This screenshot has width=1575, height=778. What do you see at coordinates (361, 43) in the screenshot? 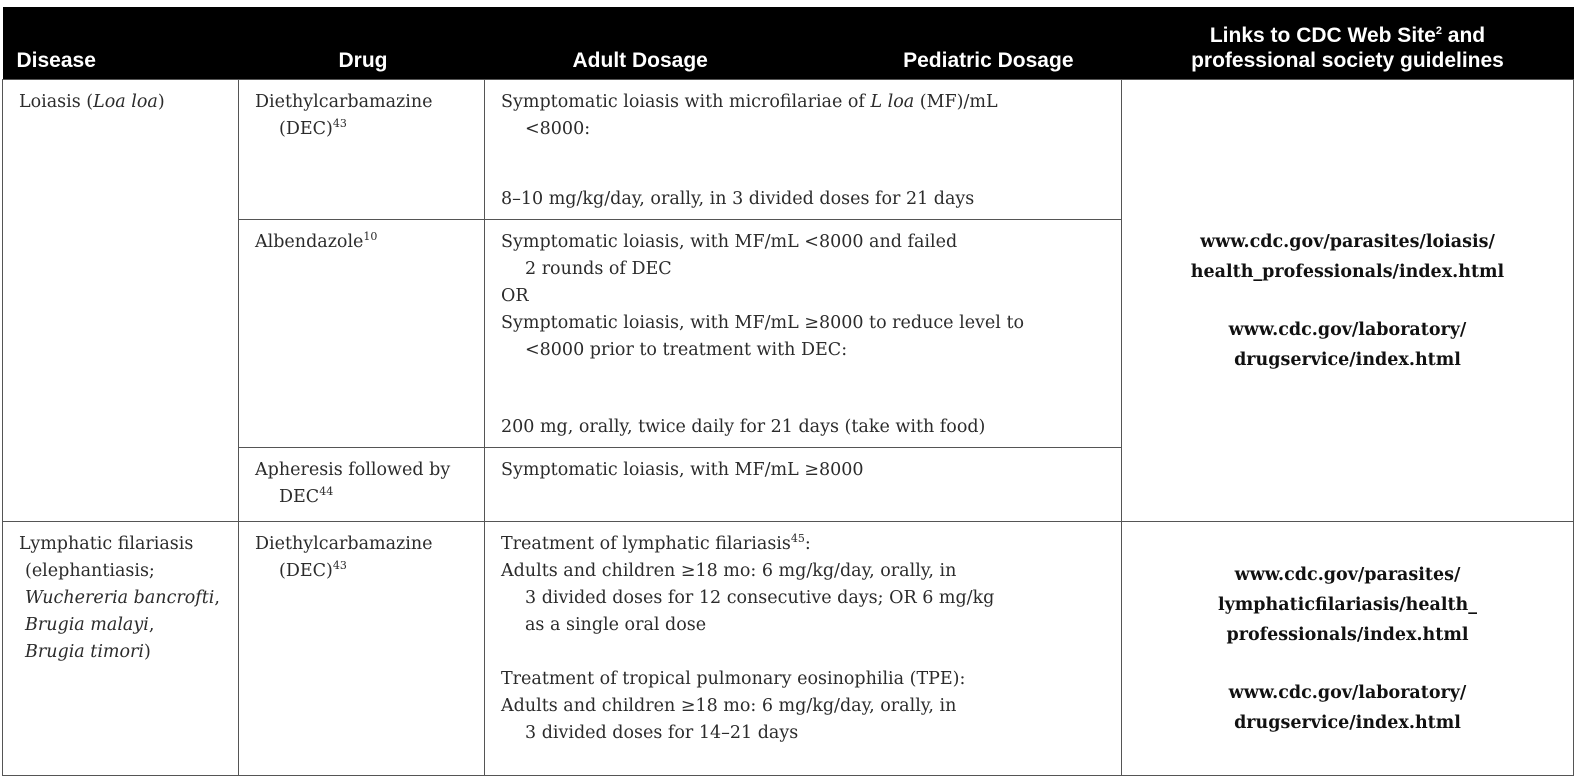
I see `header-drug: Drug` at bounding box center [361, 43].